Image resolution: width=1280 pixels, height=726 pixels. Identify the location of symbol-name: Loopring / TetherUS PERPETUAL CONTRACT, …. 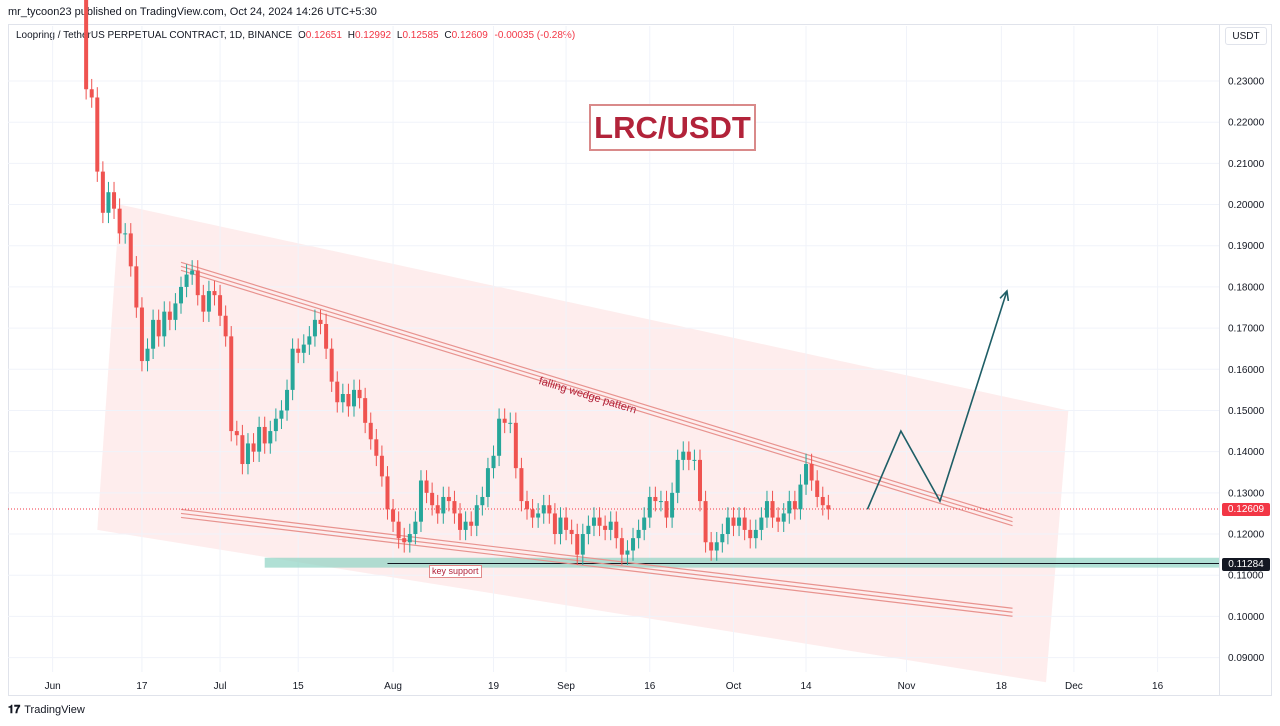
(154, 35).